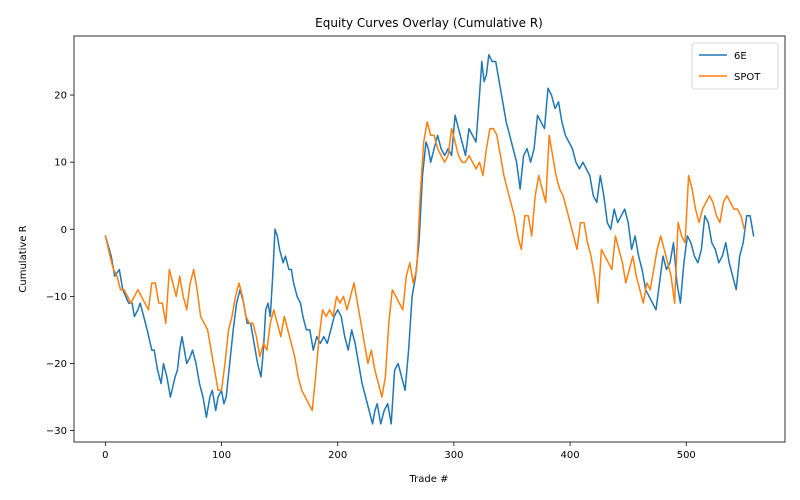  What do you see at coordinates (56, 364) in the screenshot?
I see `y-tick-label: −20` at bounding box center [56, 364].